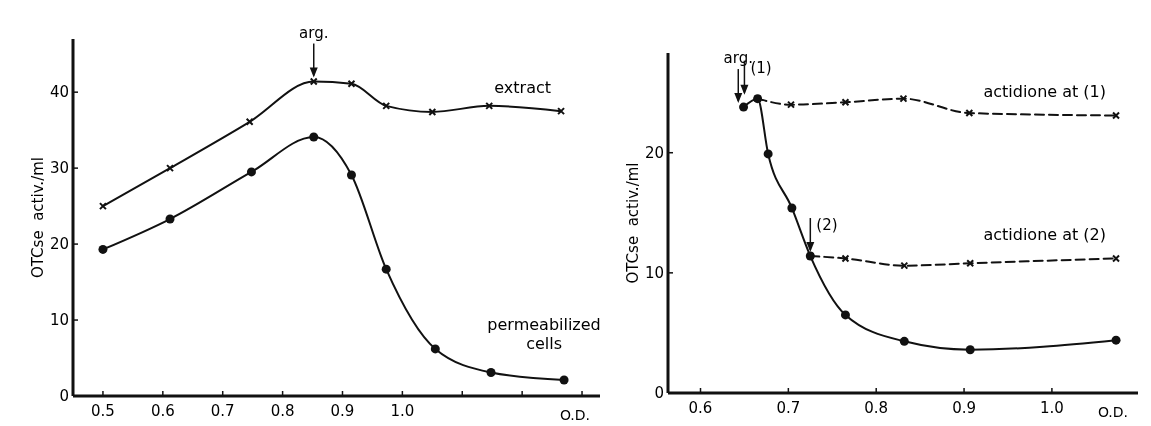  Describe the element at coordinates (1045, 92) in the screenshot. I see `series-label: actidione at (1)` at that location.